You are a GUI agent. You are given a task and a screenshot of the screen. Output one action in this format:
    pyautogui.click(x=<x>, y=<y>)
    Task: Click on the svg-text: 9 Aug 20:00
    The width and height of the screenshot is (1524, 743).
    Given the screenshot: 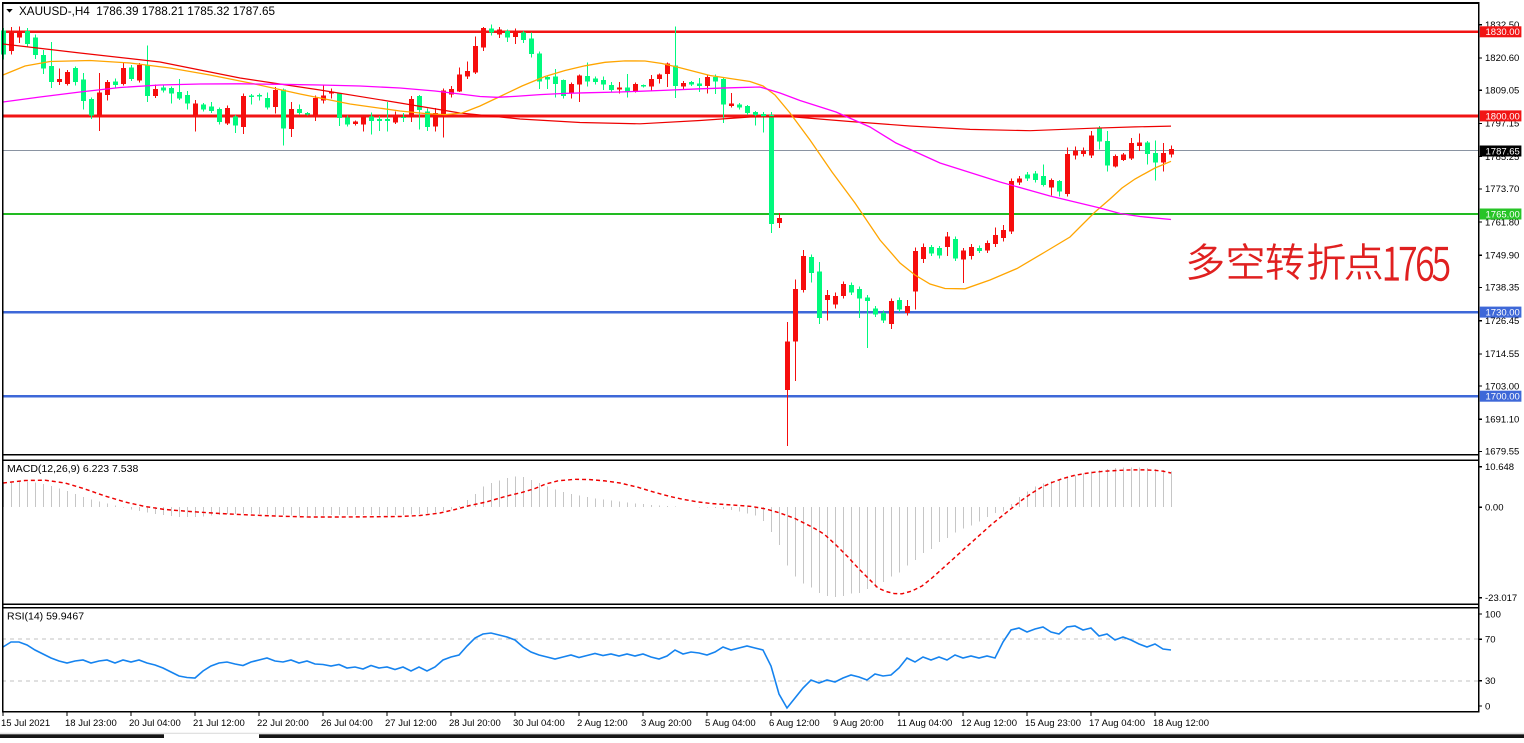 What is the action you would take?
    pyautogui.click(x=858, y=723)
    